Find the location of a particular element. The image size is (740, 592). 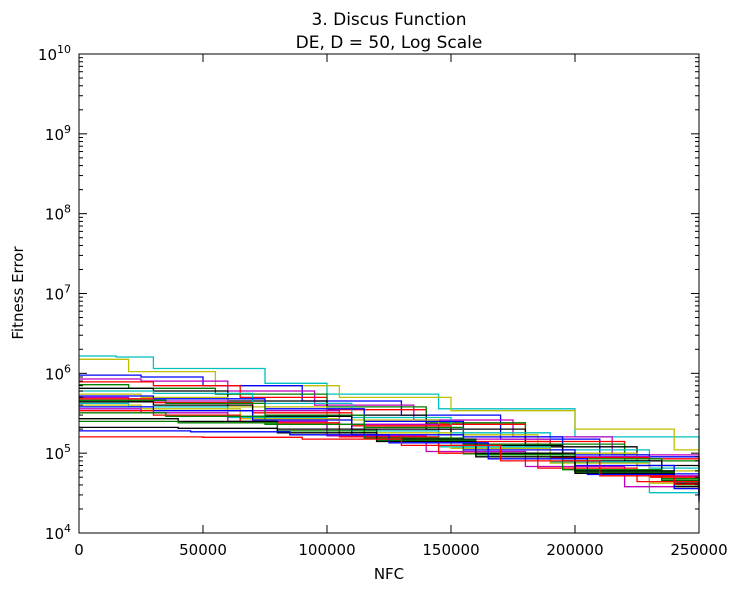

x-tick-label: 200000 is located at coordinates (574, 550).